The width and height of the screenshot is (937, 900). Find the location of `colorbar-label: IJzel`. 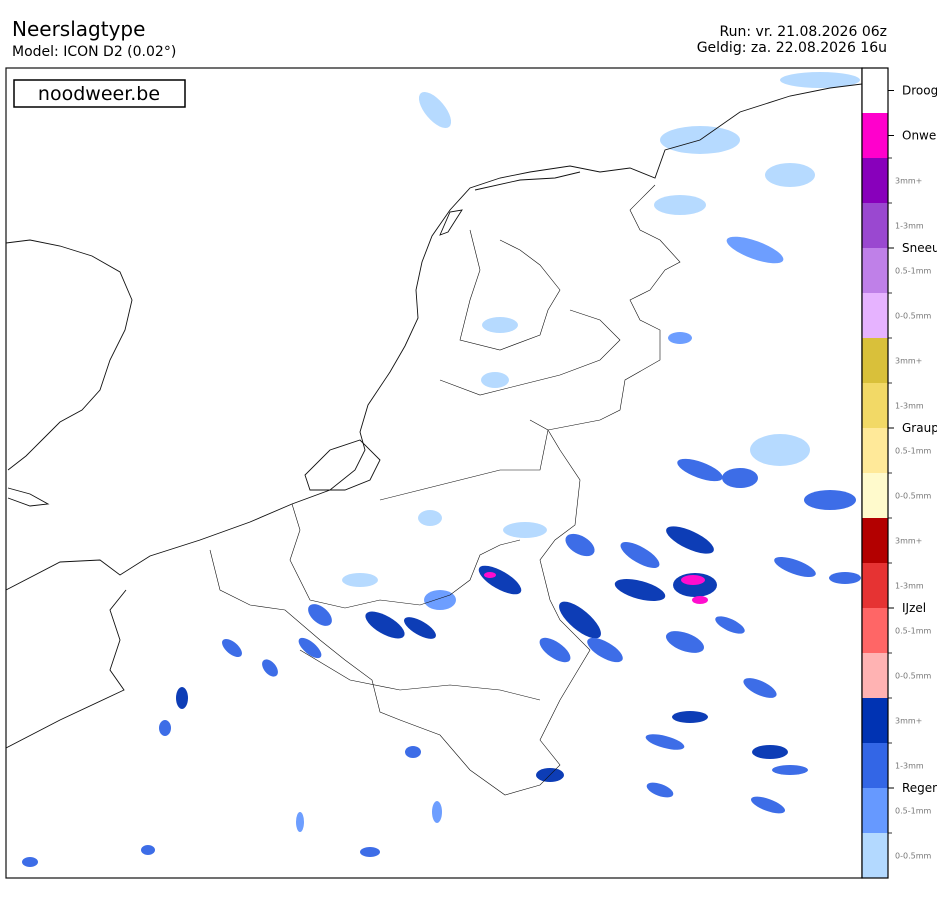

colorbar-label: IJzel is located at coordinates (914, 608).